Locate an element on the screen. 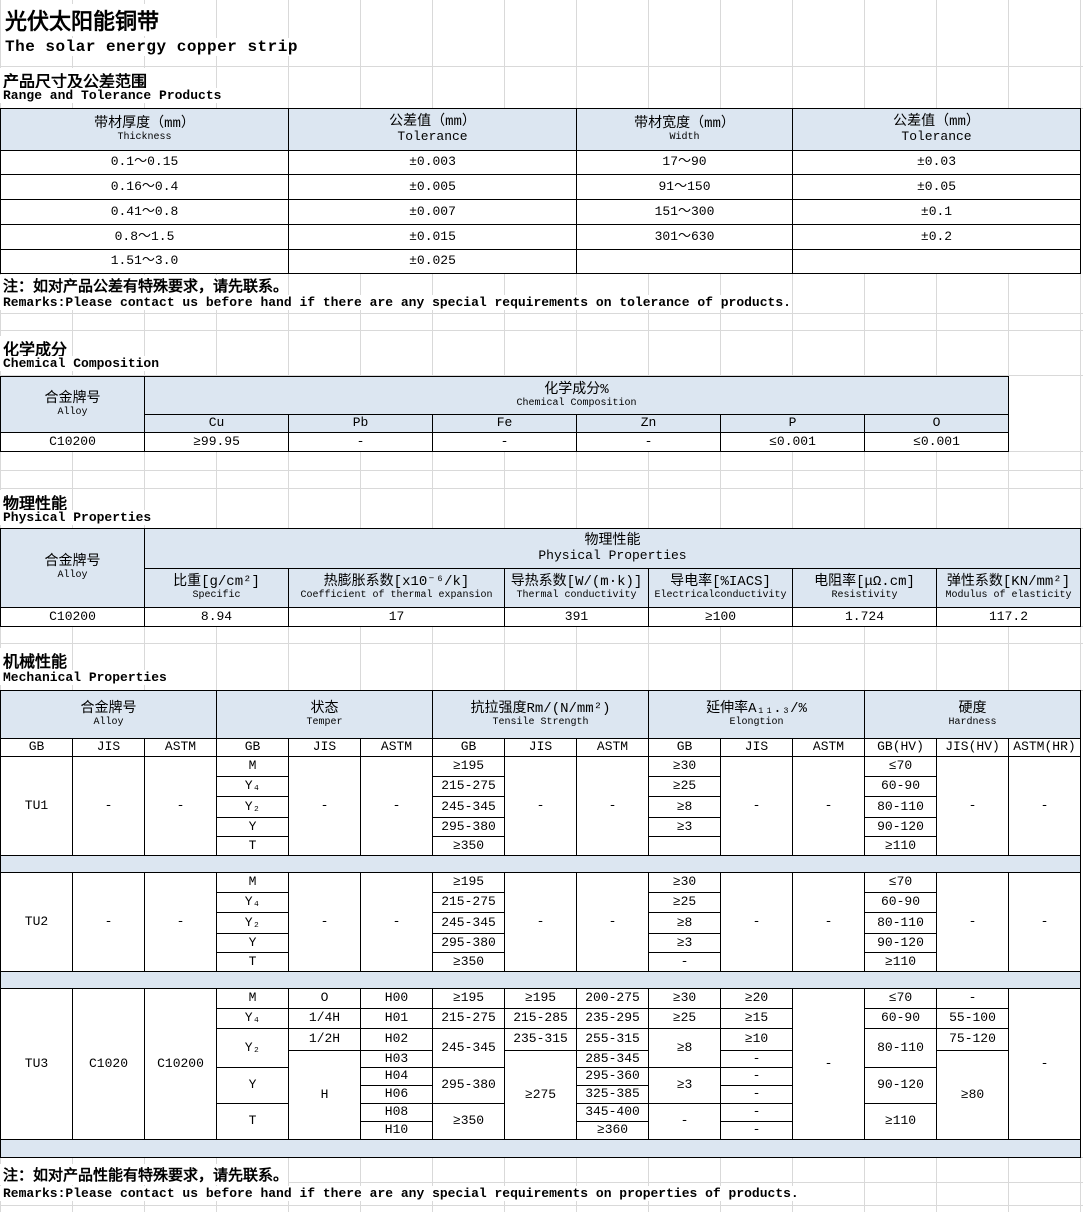 Image resolution: width=1083 pixels, height=1212 pixels. cell-text: JIS(HV) is located at coordinates (972, 747).